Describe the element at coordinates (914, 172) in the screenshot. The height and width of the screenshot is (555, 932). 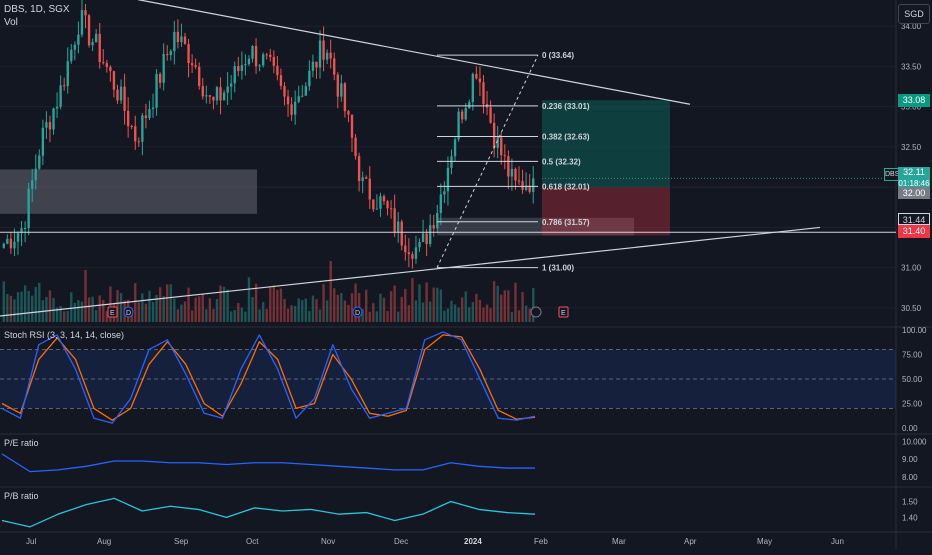
I see `last-price-value: 32.11` at that location.